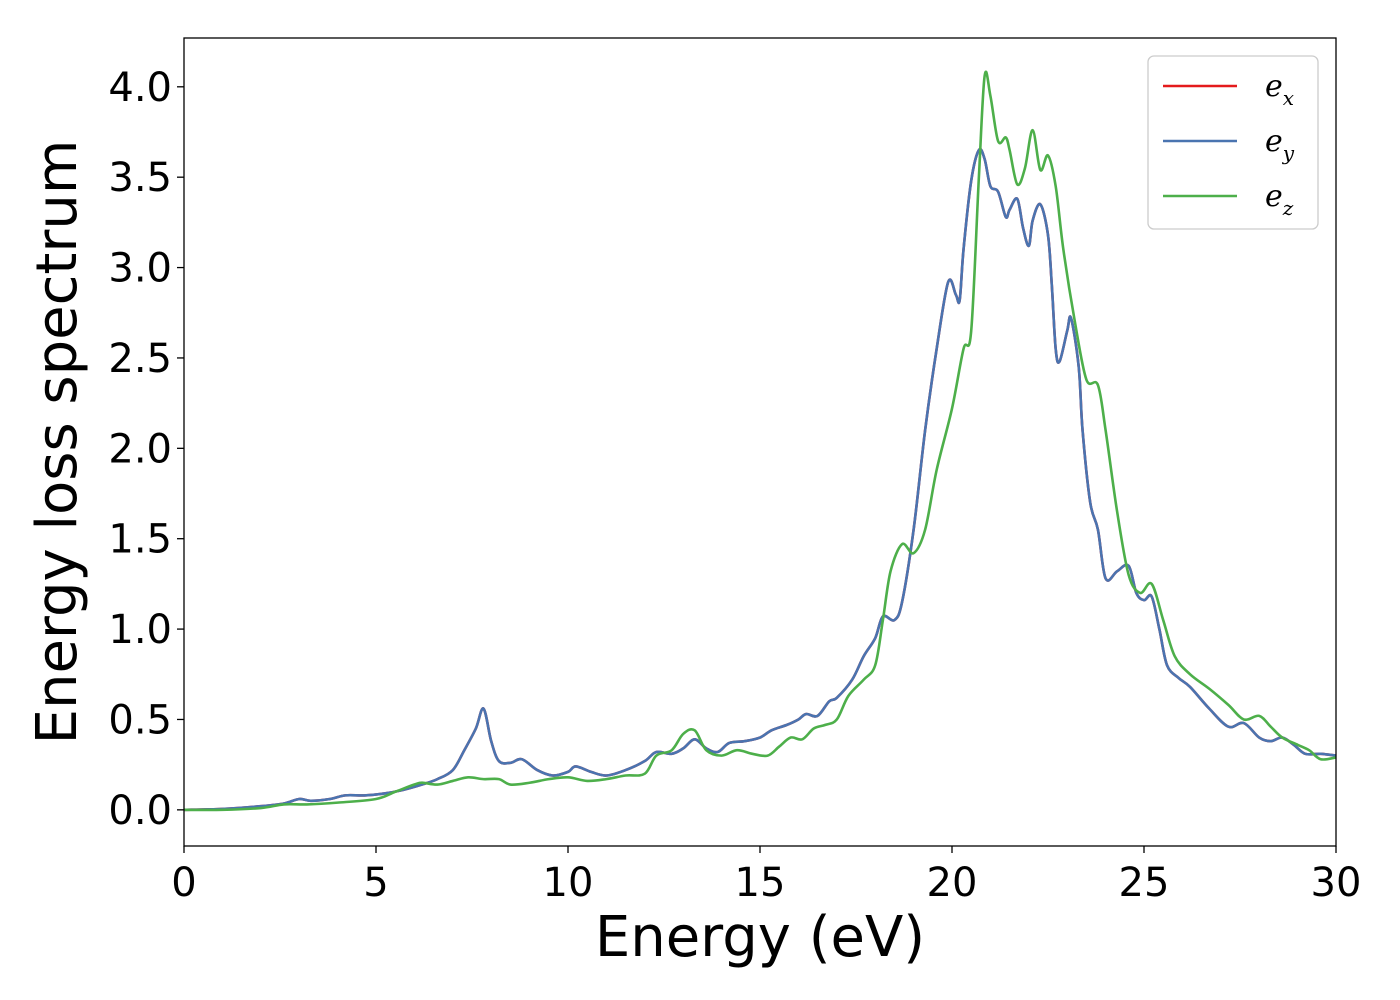  Describe the element at coordinates (140, 630) in the screenshot. I see `y-tick-label: 1.0` at that location.